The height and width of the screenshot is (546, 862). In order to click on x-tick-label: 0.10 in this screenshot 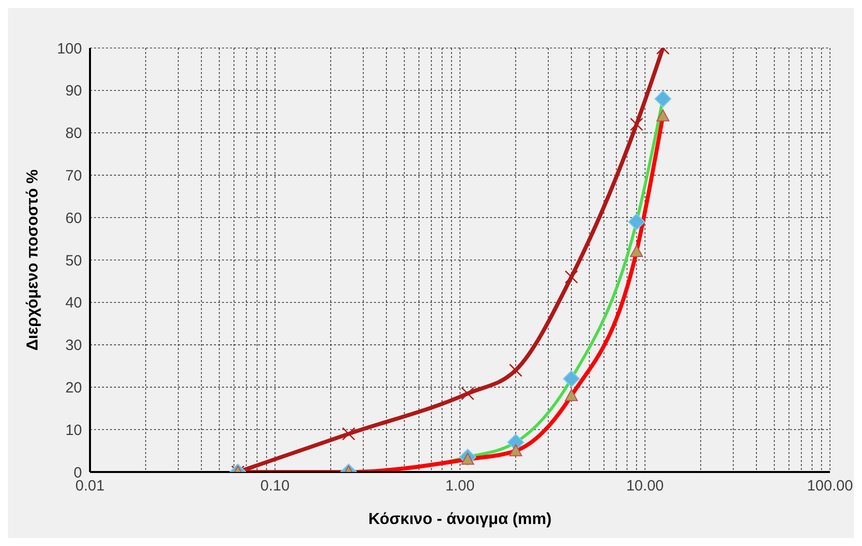, I will do `click(275, 486)`.